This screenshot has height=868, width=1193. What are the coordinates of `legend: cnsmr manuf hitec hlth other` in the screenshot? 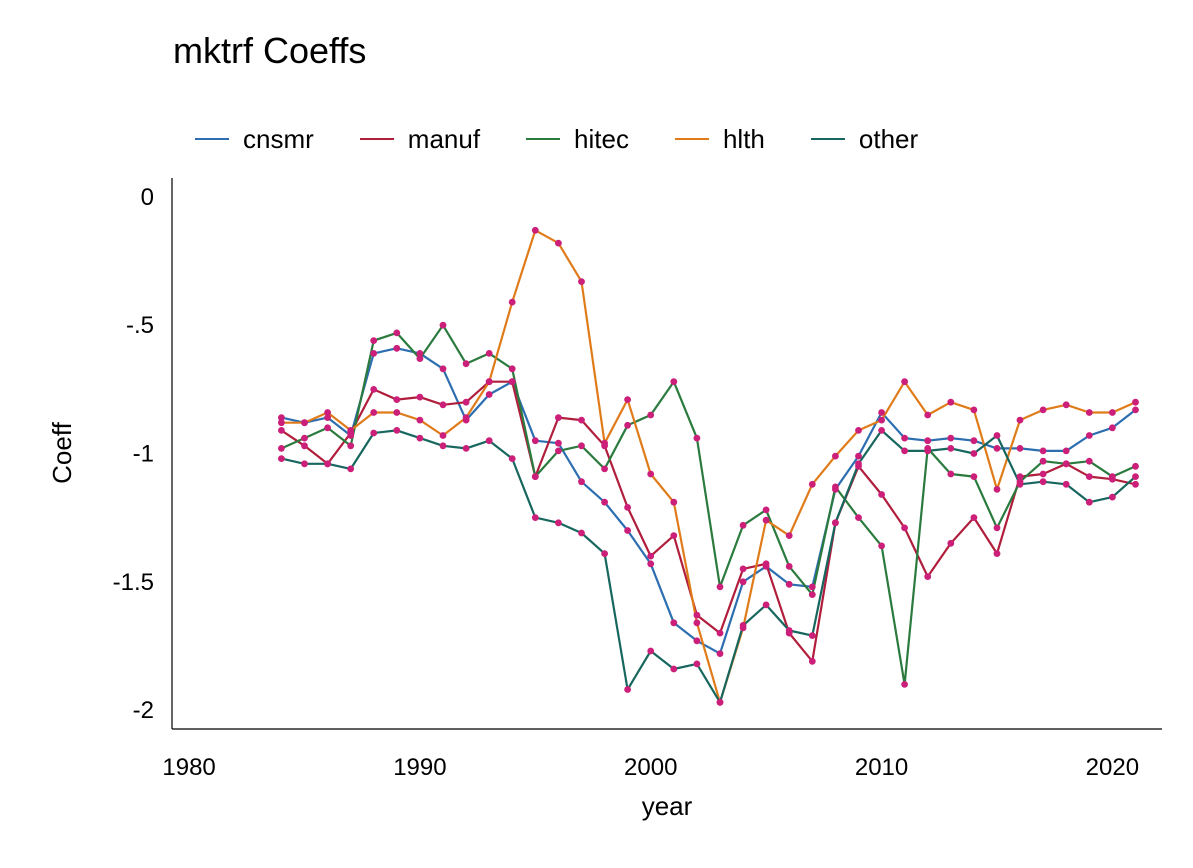 It's located at (579, 139).